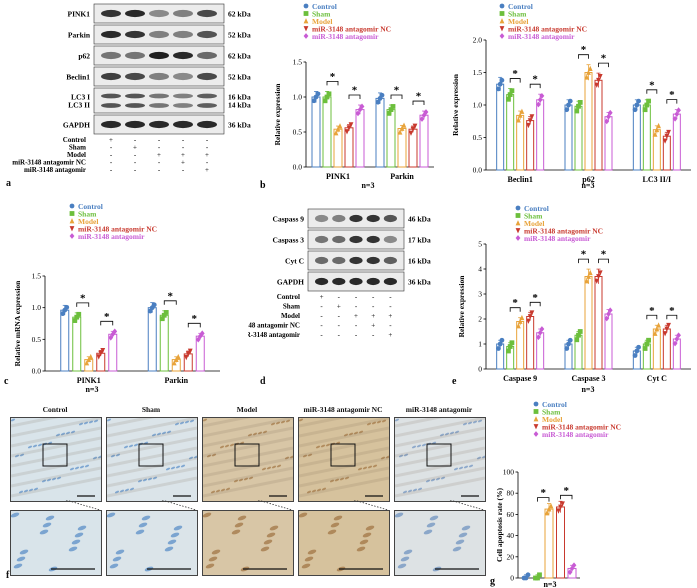 The width and height of the screenshot is (697, 588). What do you see at coordinates (563, 231) in the screenshot?
I see `chart-e-legend-label-3: miR-3148 antagomir NC` at bounding box center [563, 231].